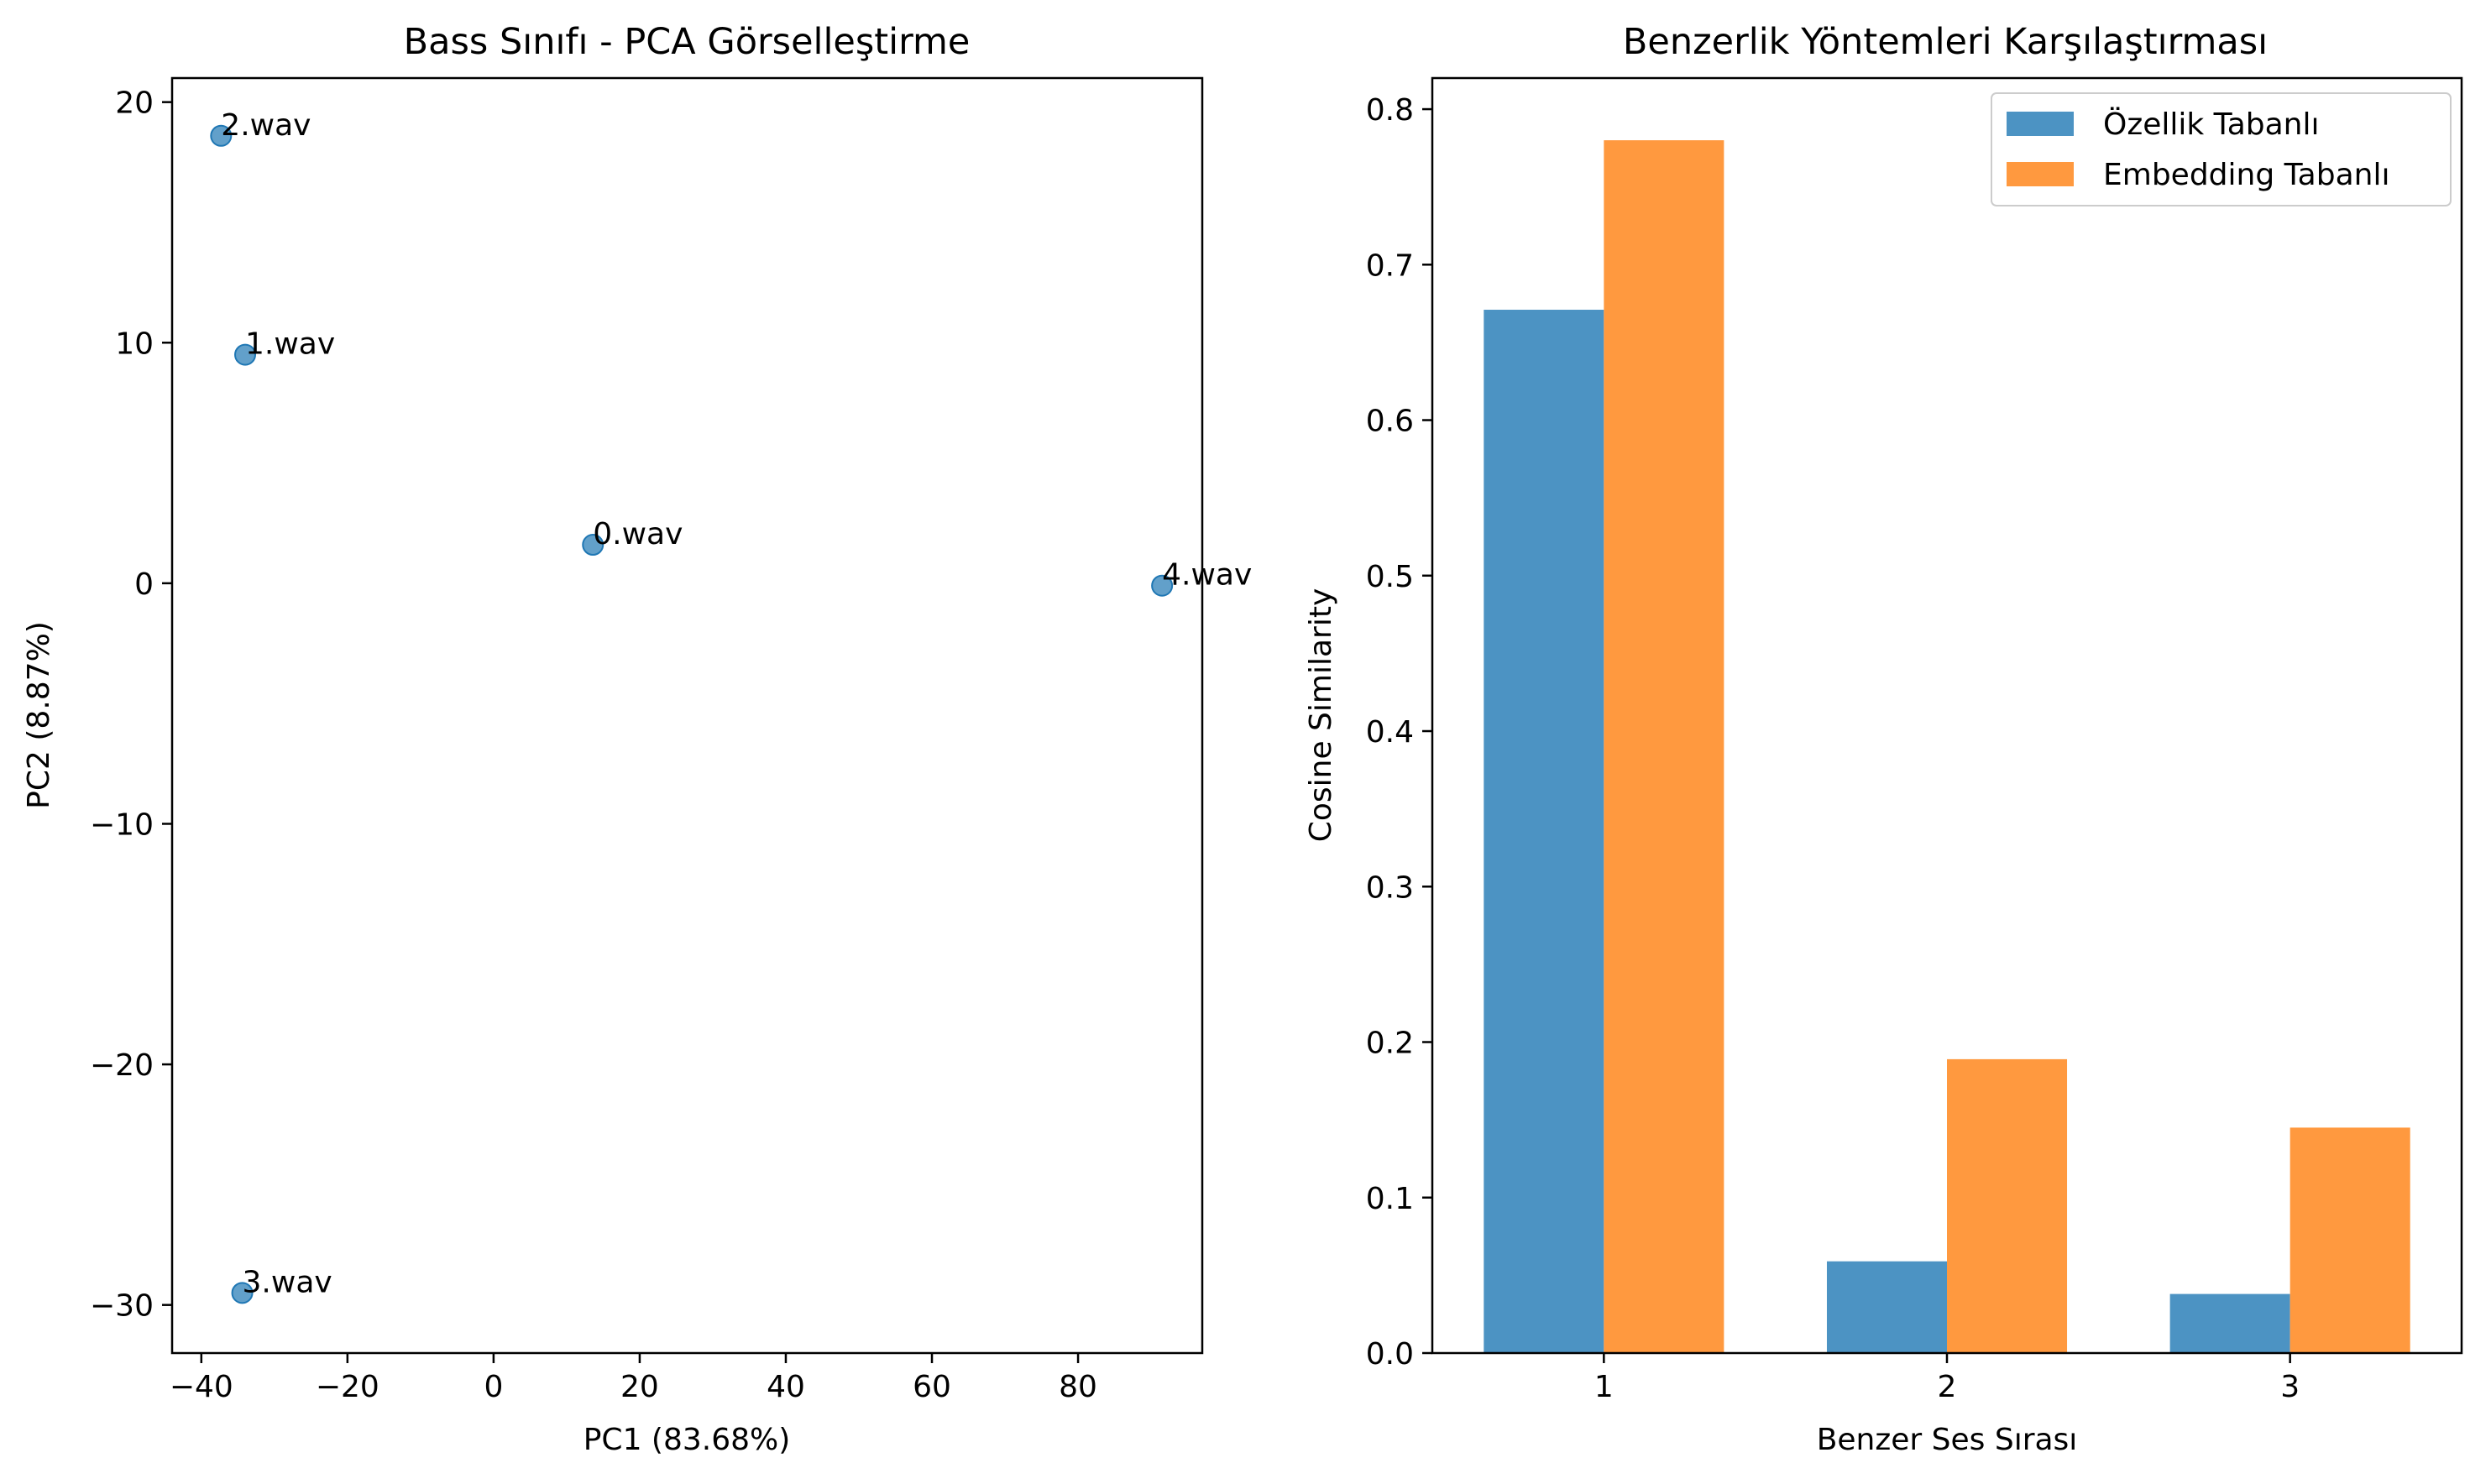 The width and height of the screenshot is (2491, 1484). I want to click on legend-swatch-embedding, so click(2040, 174).